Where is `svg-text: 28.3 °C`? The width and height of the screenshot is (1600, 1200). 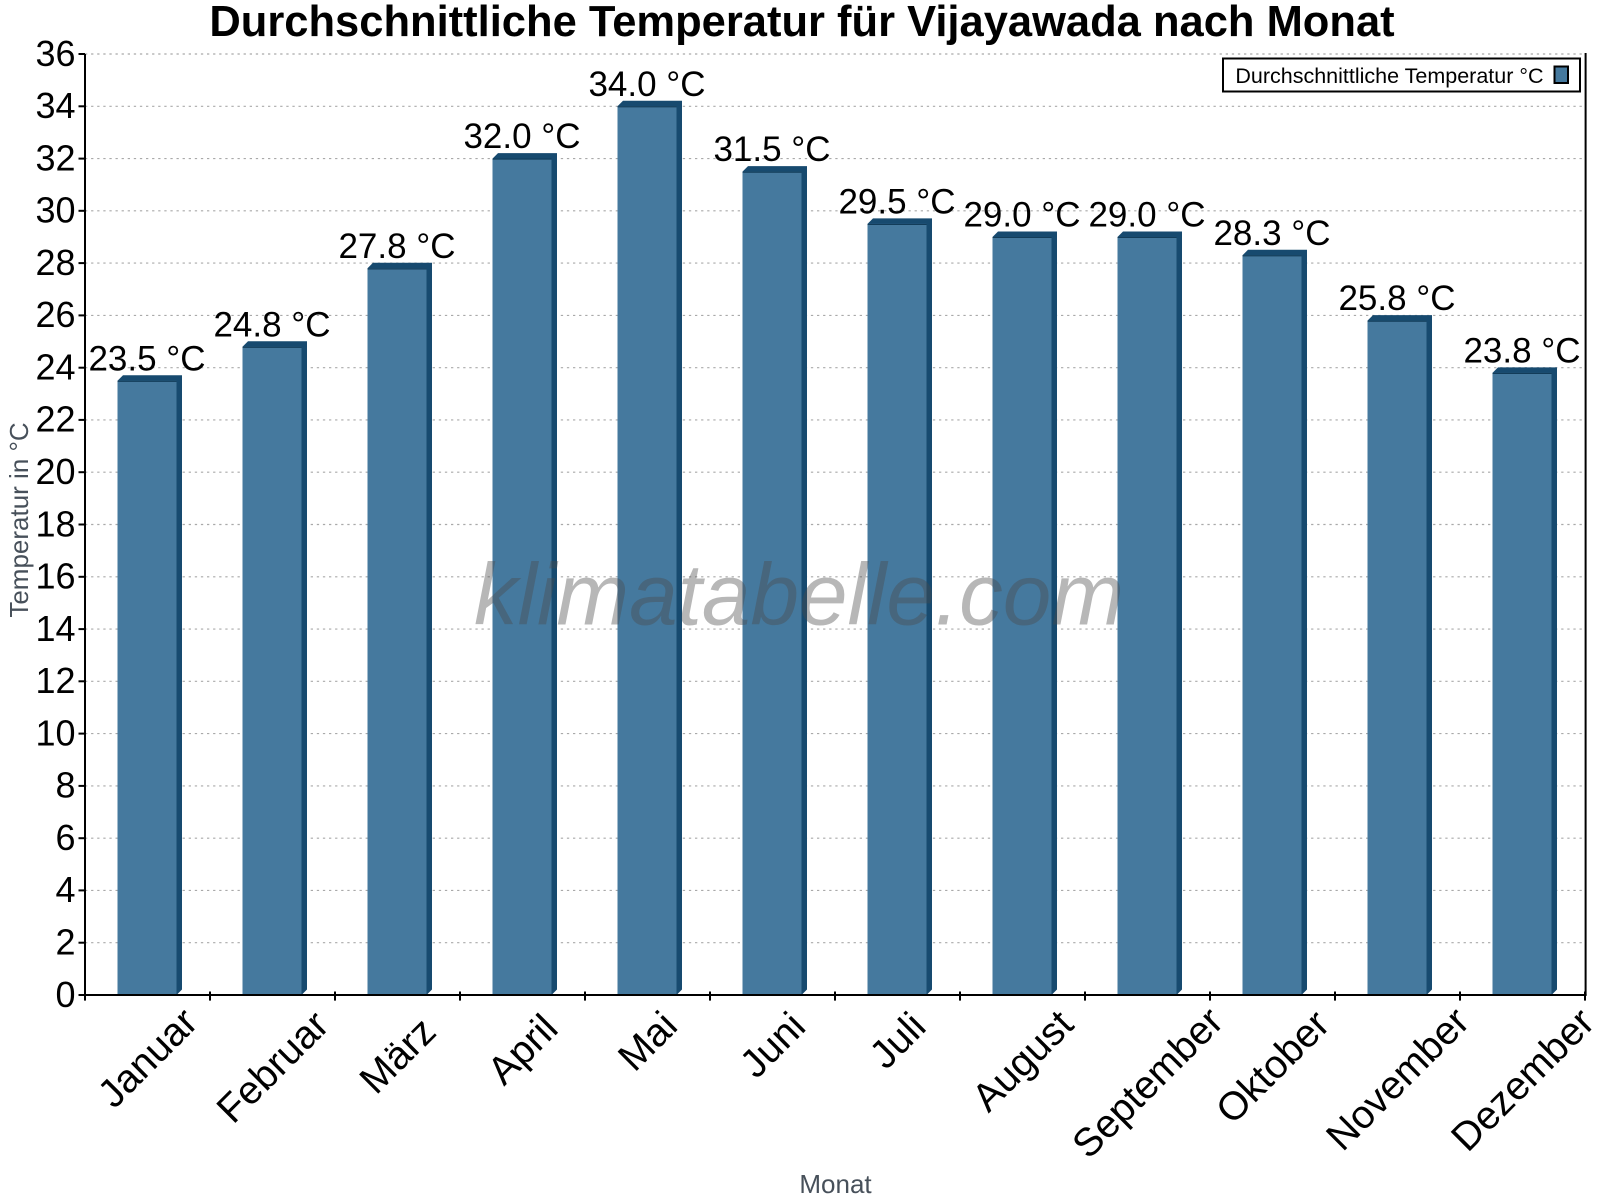 svg-text: 28.3 °C is located at coordinates (1271, 233).